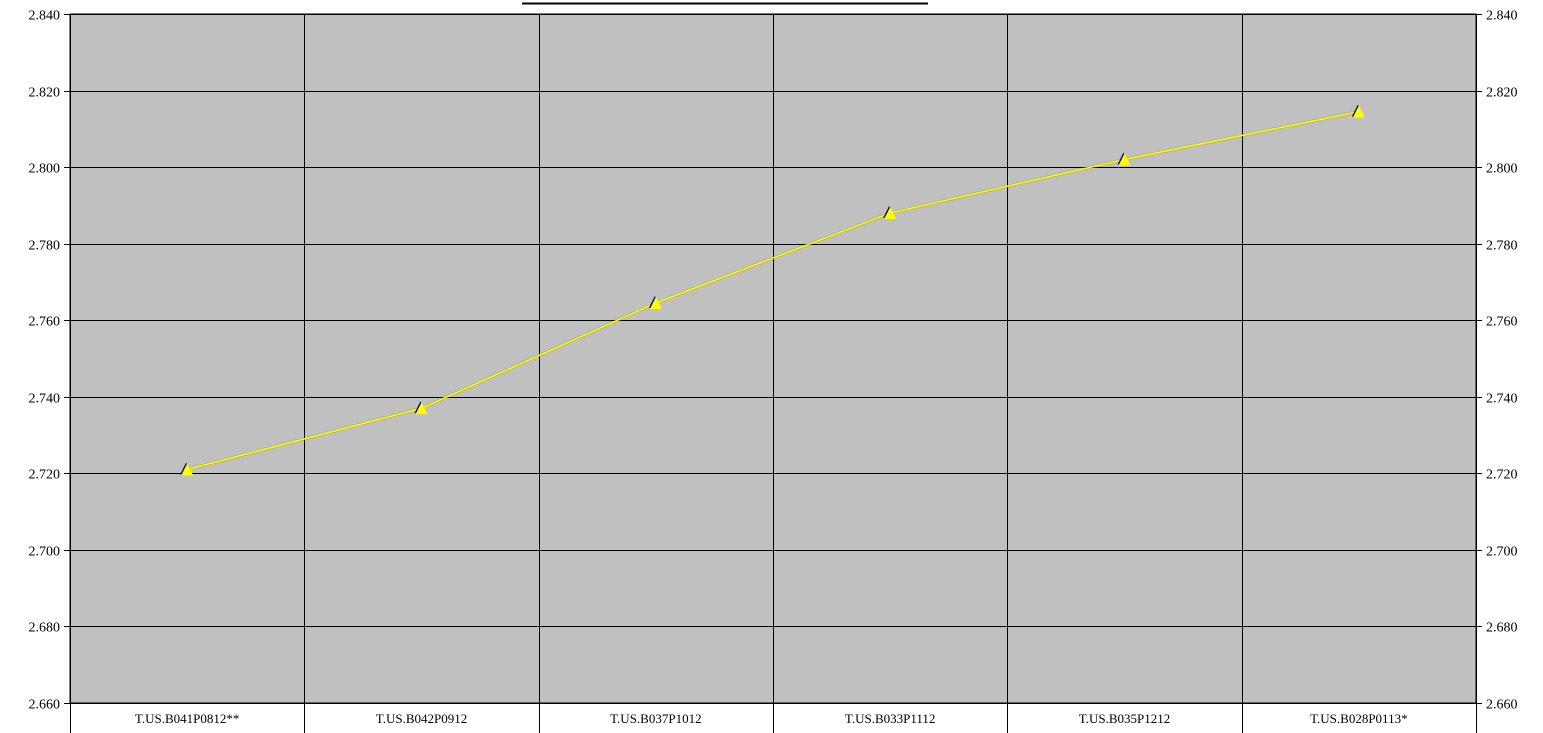 The height and width of the screenshot is (733, 1543). I want to click on left-tick-label: 2.800, so click(45, 169).